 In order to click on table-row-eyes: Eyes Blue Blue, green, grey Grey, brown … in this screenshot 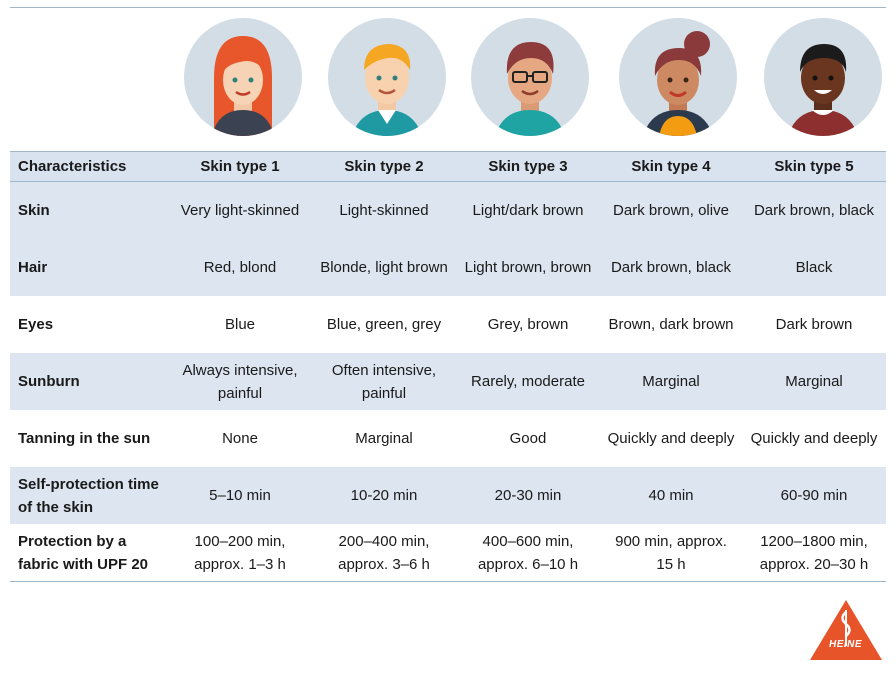, I will do `click(448, 324)`.